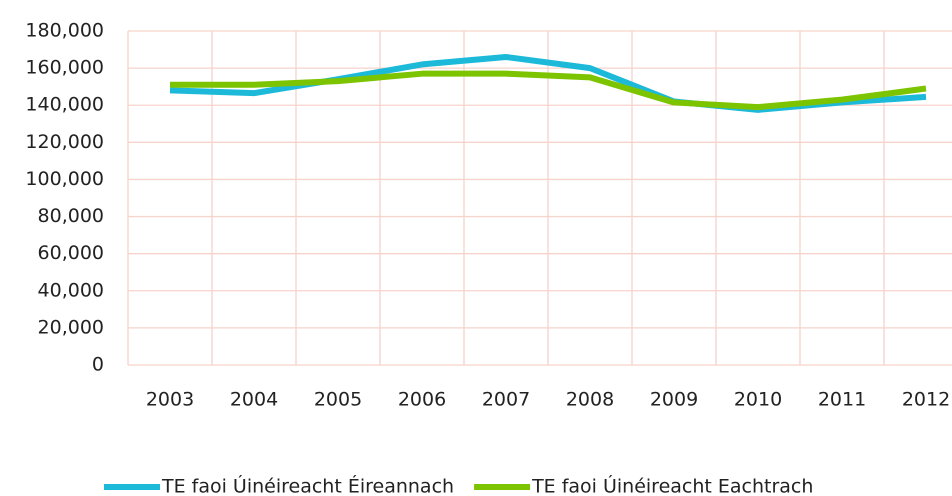 The width and height of the screenshot is (952, 496). Describe the element at coordinates (71, 290) in the screenshot. I see `y-tick-label: 40,000` at that location.